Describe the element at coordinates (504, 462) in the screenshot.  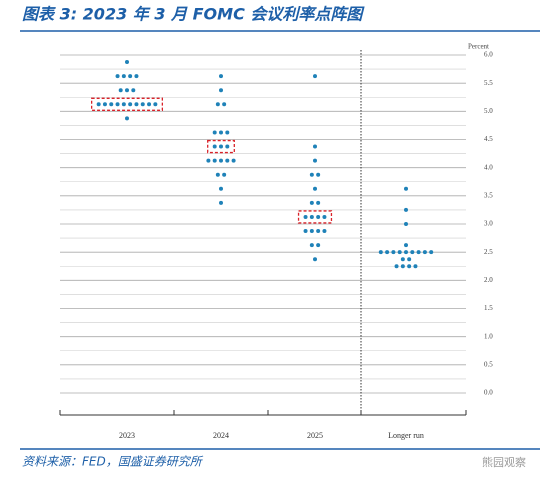
I see `watermark: 熊园观察` at that location.